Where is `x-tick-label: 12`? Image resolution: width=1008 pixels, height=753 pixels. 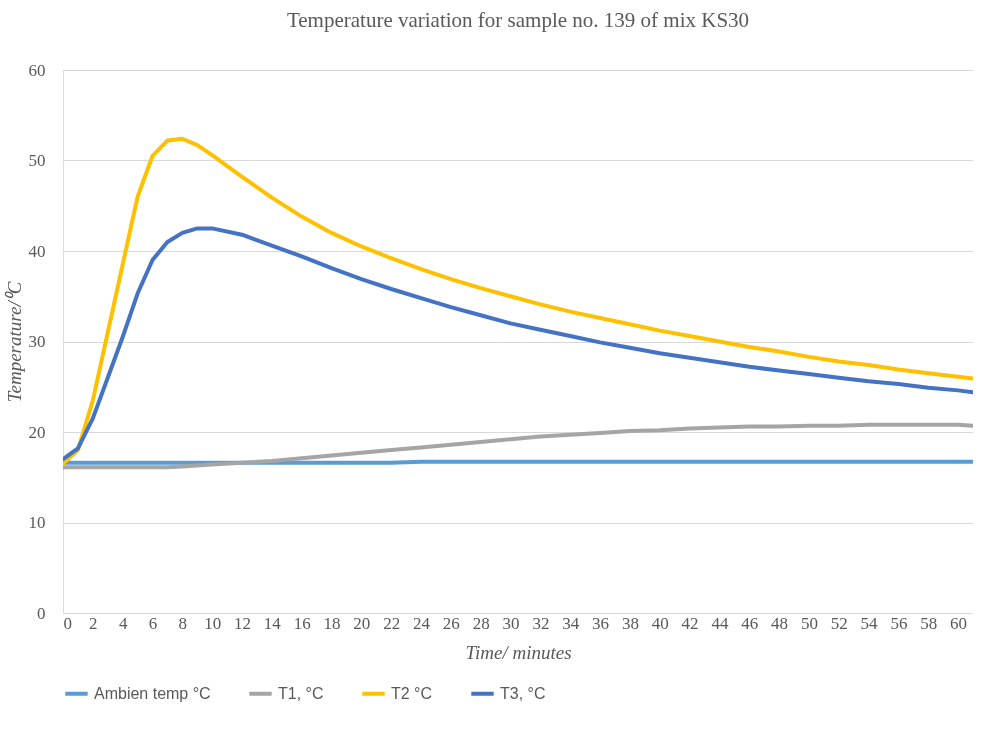
x-tick-label: 12 is located at coordinates (243, 623).